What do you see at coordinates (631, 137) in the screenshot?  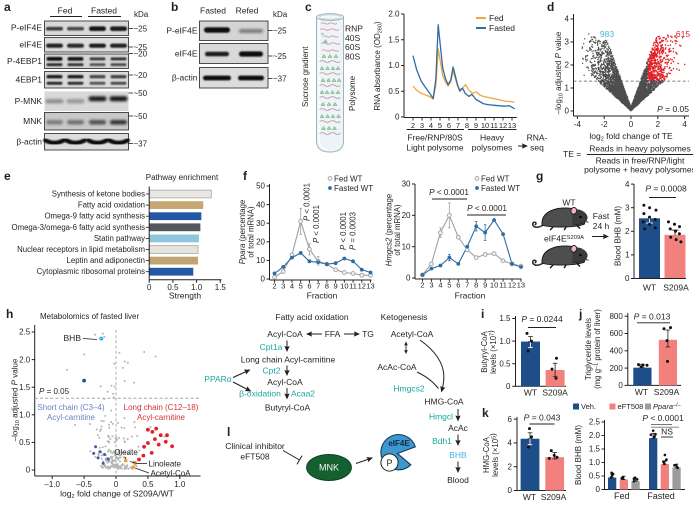 I see `svg-text: log2 fold change of TE` at bounding box center [631, 137].